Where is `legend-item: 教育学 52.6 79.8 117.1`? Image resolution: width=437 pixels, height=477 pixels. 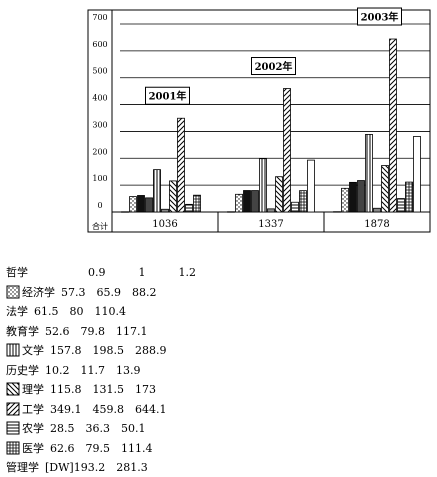 legend-item: 教育学 52.6 79.8 117.1 is located at coordinates (76, 331).